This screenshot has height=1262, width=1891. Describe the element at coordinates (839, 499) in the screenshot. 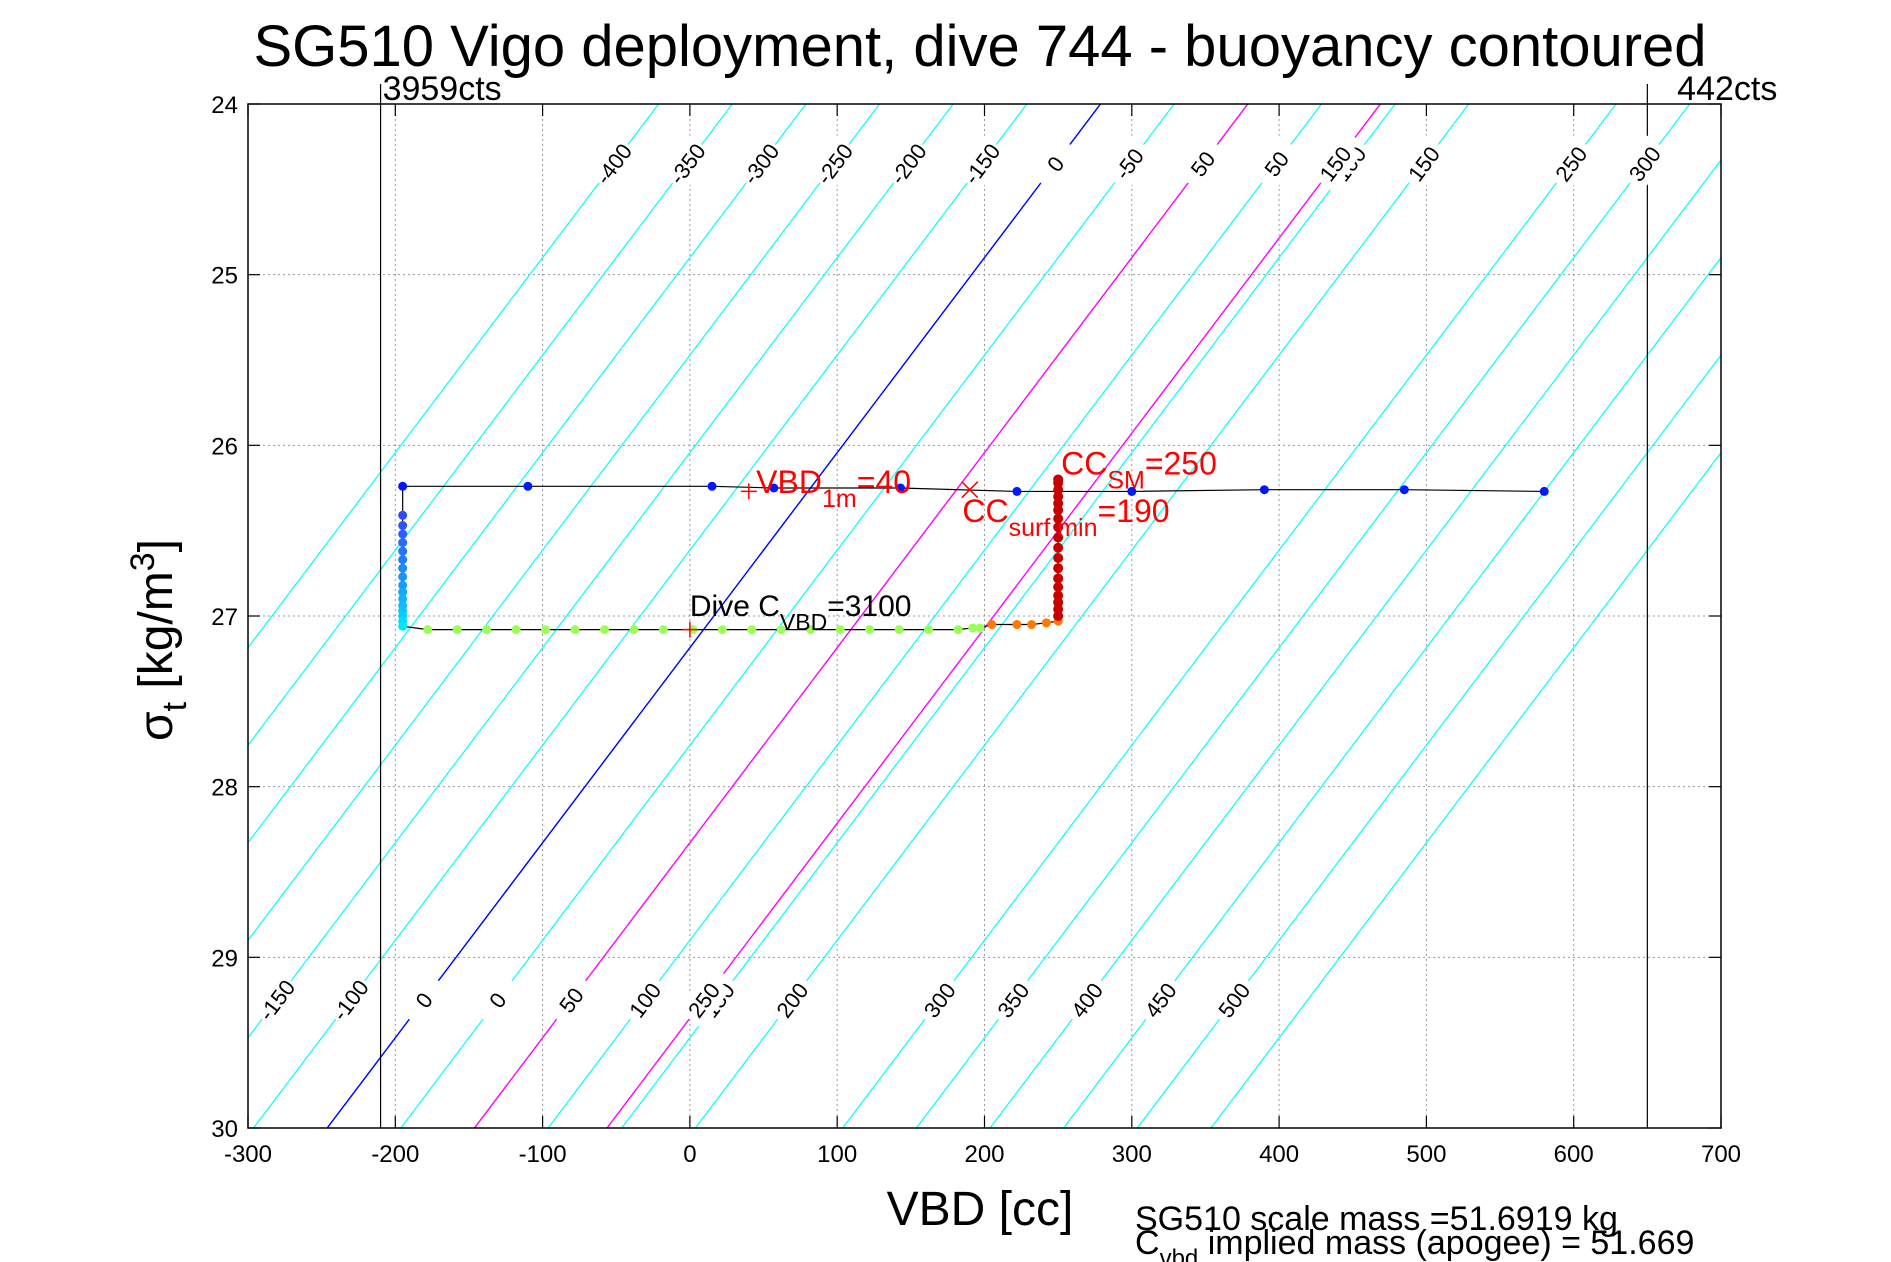

I see `annotation-subscript: 1m` at that location.